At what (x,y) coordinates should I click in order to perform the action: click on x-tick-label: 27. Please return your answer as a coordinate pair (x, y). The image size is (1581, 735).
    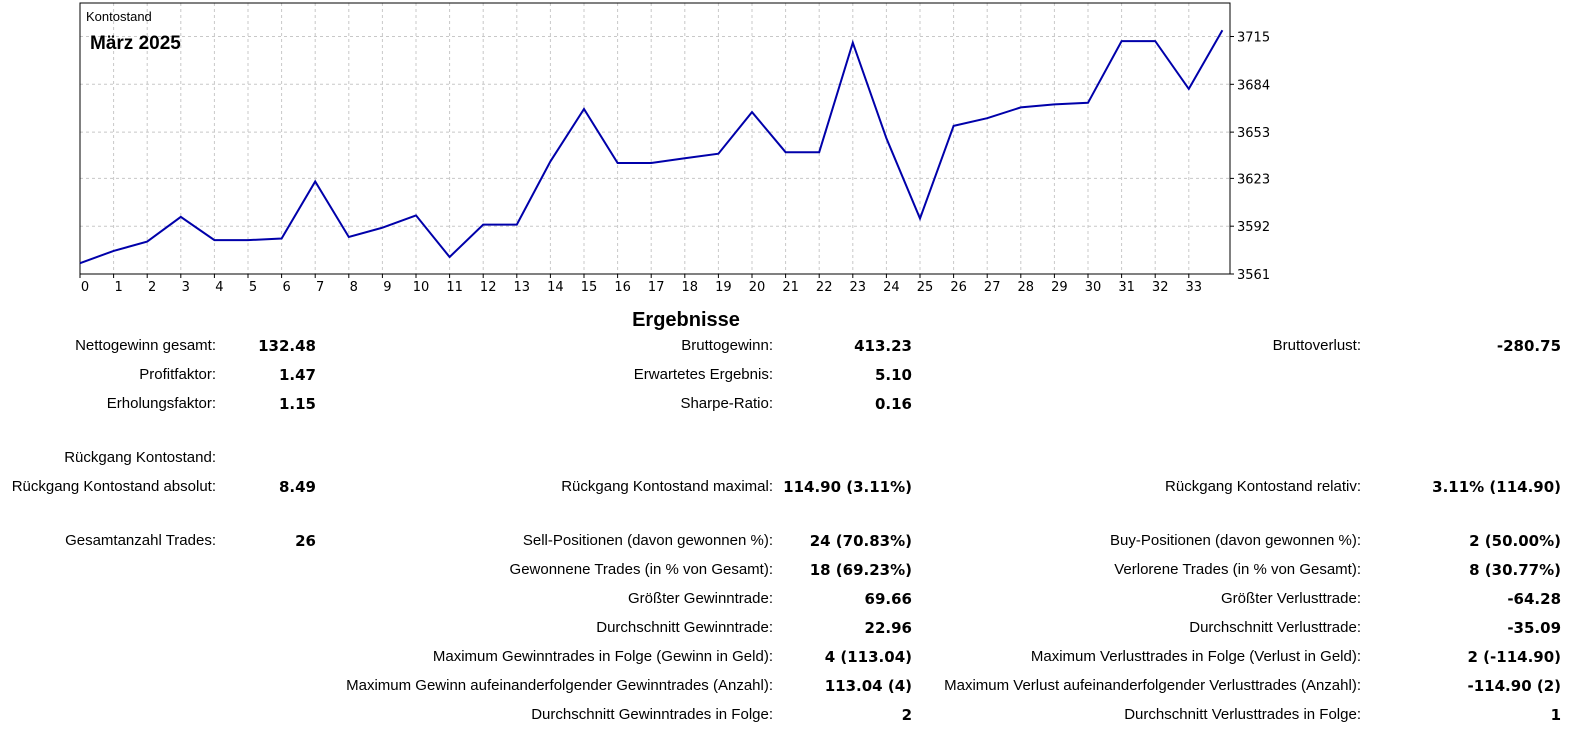
    Looking at the image, I should click on (992, 287).